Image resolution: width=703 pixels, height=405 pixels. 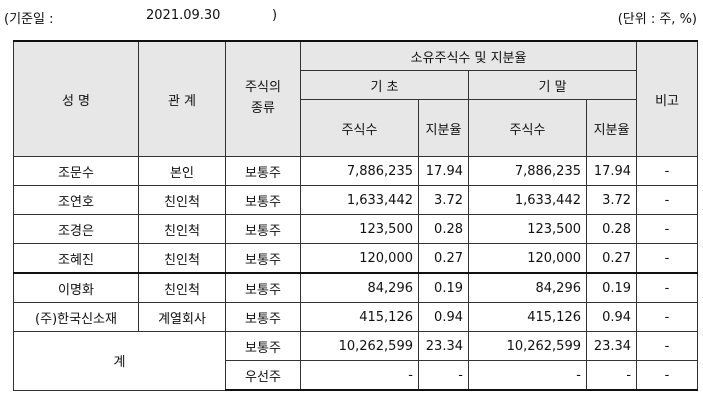 I want to click on cell-end-shares: 120,000, so click(x=527, y=258).